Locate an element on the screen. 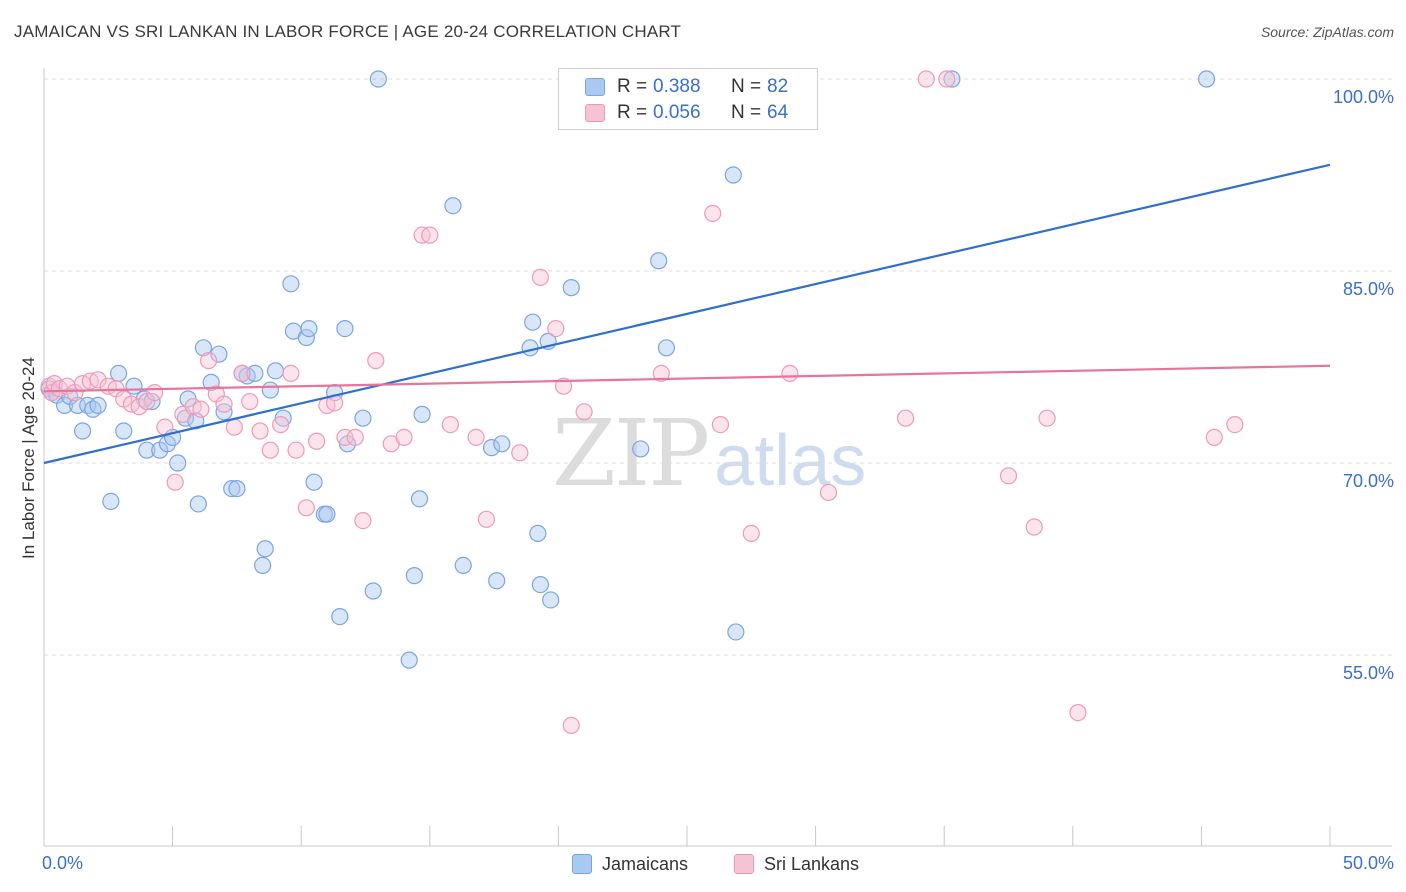 The width and height of the screenshot is (1406, 892). watermark-atlas: atlas is located at coordinates (790, 461).